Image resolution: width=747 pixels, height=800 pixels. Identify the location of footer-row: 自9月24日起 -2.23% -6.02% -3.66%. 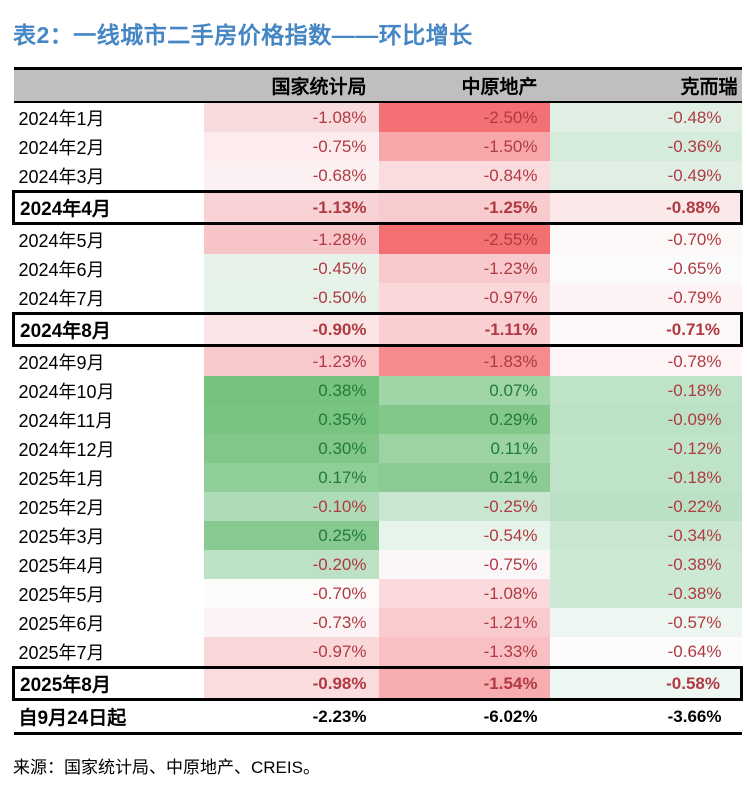
(377, 717).